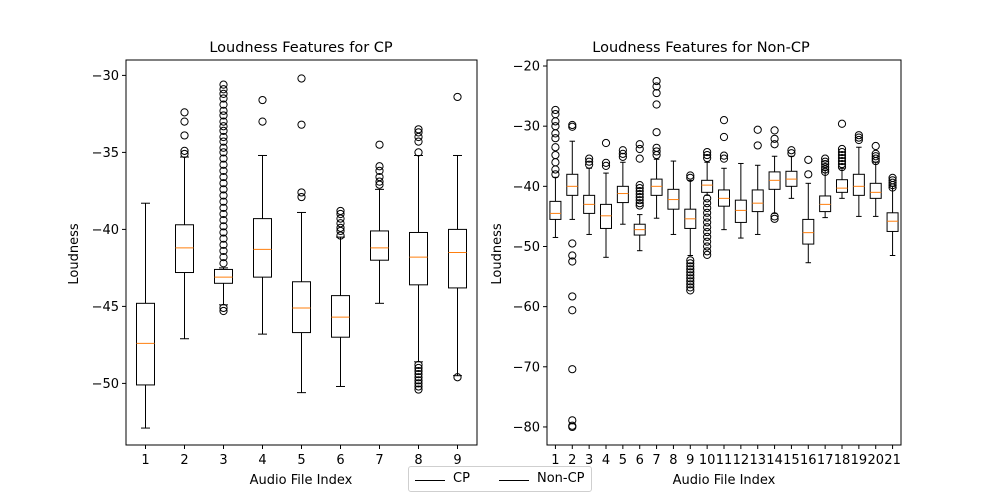 This screenshot has height=500, width=1000. Describe the element at coordinates (105, 307) in the screenshot. I see `y-tick-label: −45` at that location.